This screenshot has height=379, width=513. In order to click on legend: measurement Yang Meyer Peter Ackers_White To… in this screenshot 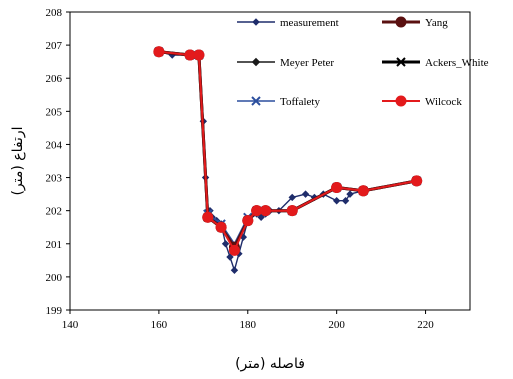, I will do `click(363, 62)`.